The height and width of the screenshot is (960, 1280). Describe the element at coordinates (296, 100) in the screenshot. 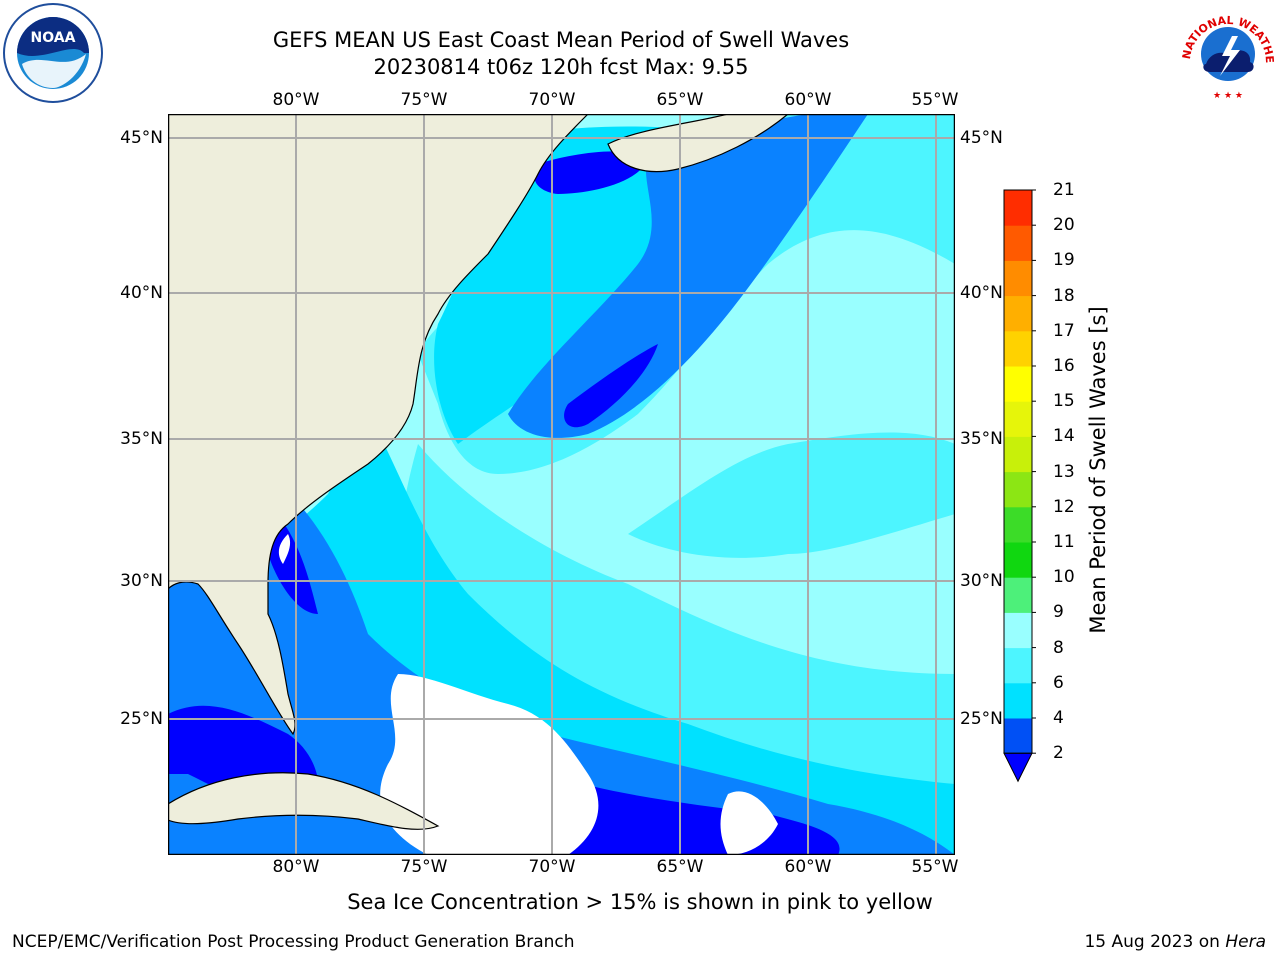

I see `lon-label-top: 80°W` at that location.